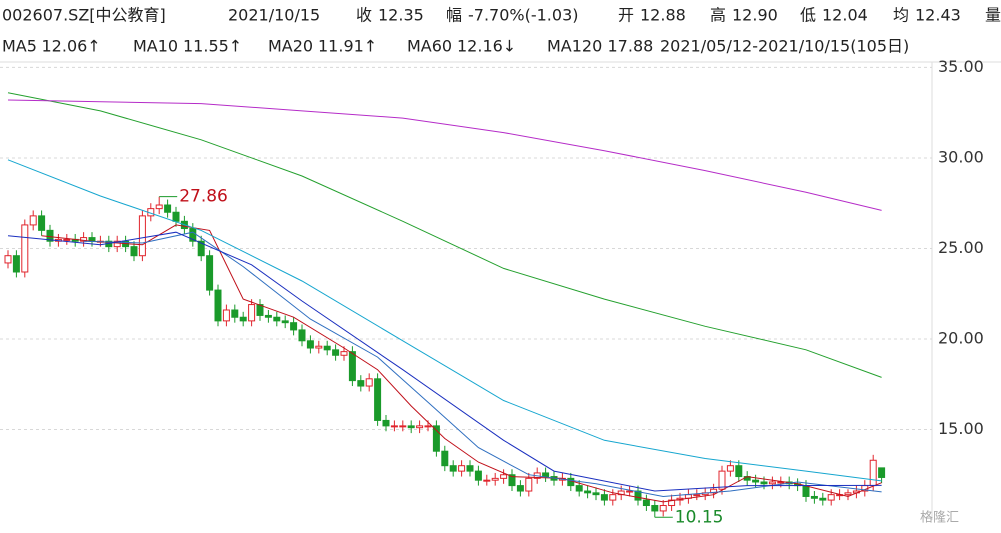 The width and height of the screenshot is (1001, 533). What do you see at coordinates (347, 46) in the screenshot?
I see `legend-value: 11.91↑` at bounding box center [347, 46].